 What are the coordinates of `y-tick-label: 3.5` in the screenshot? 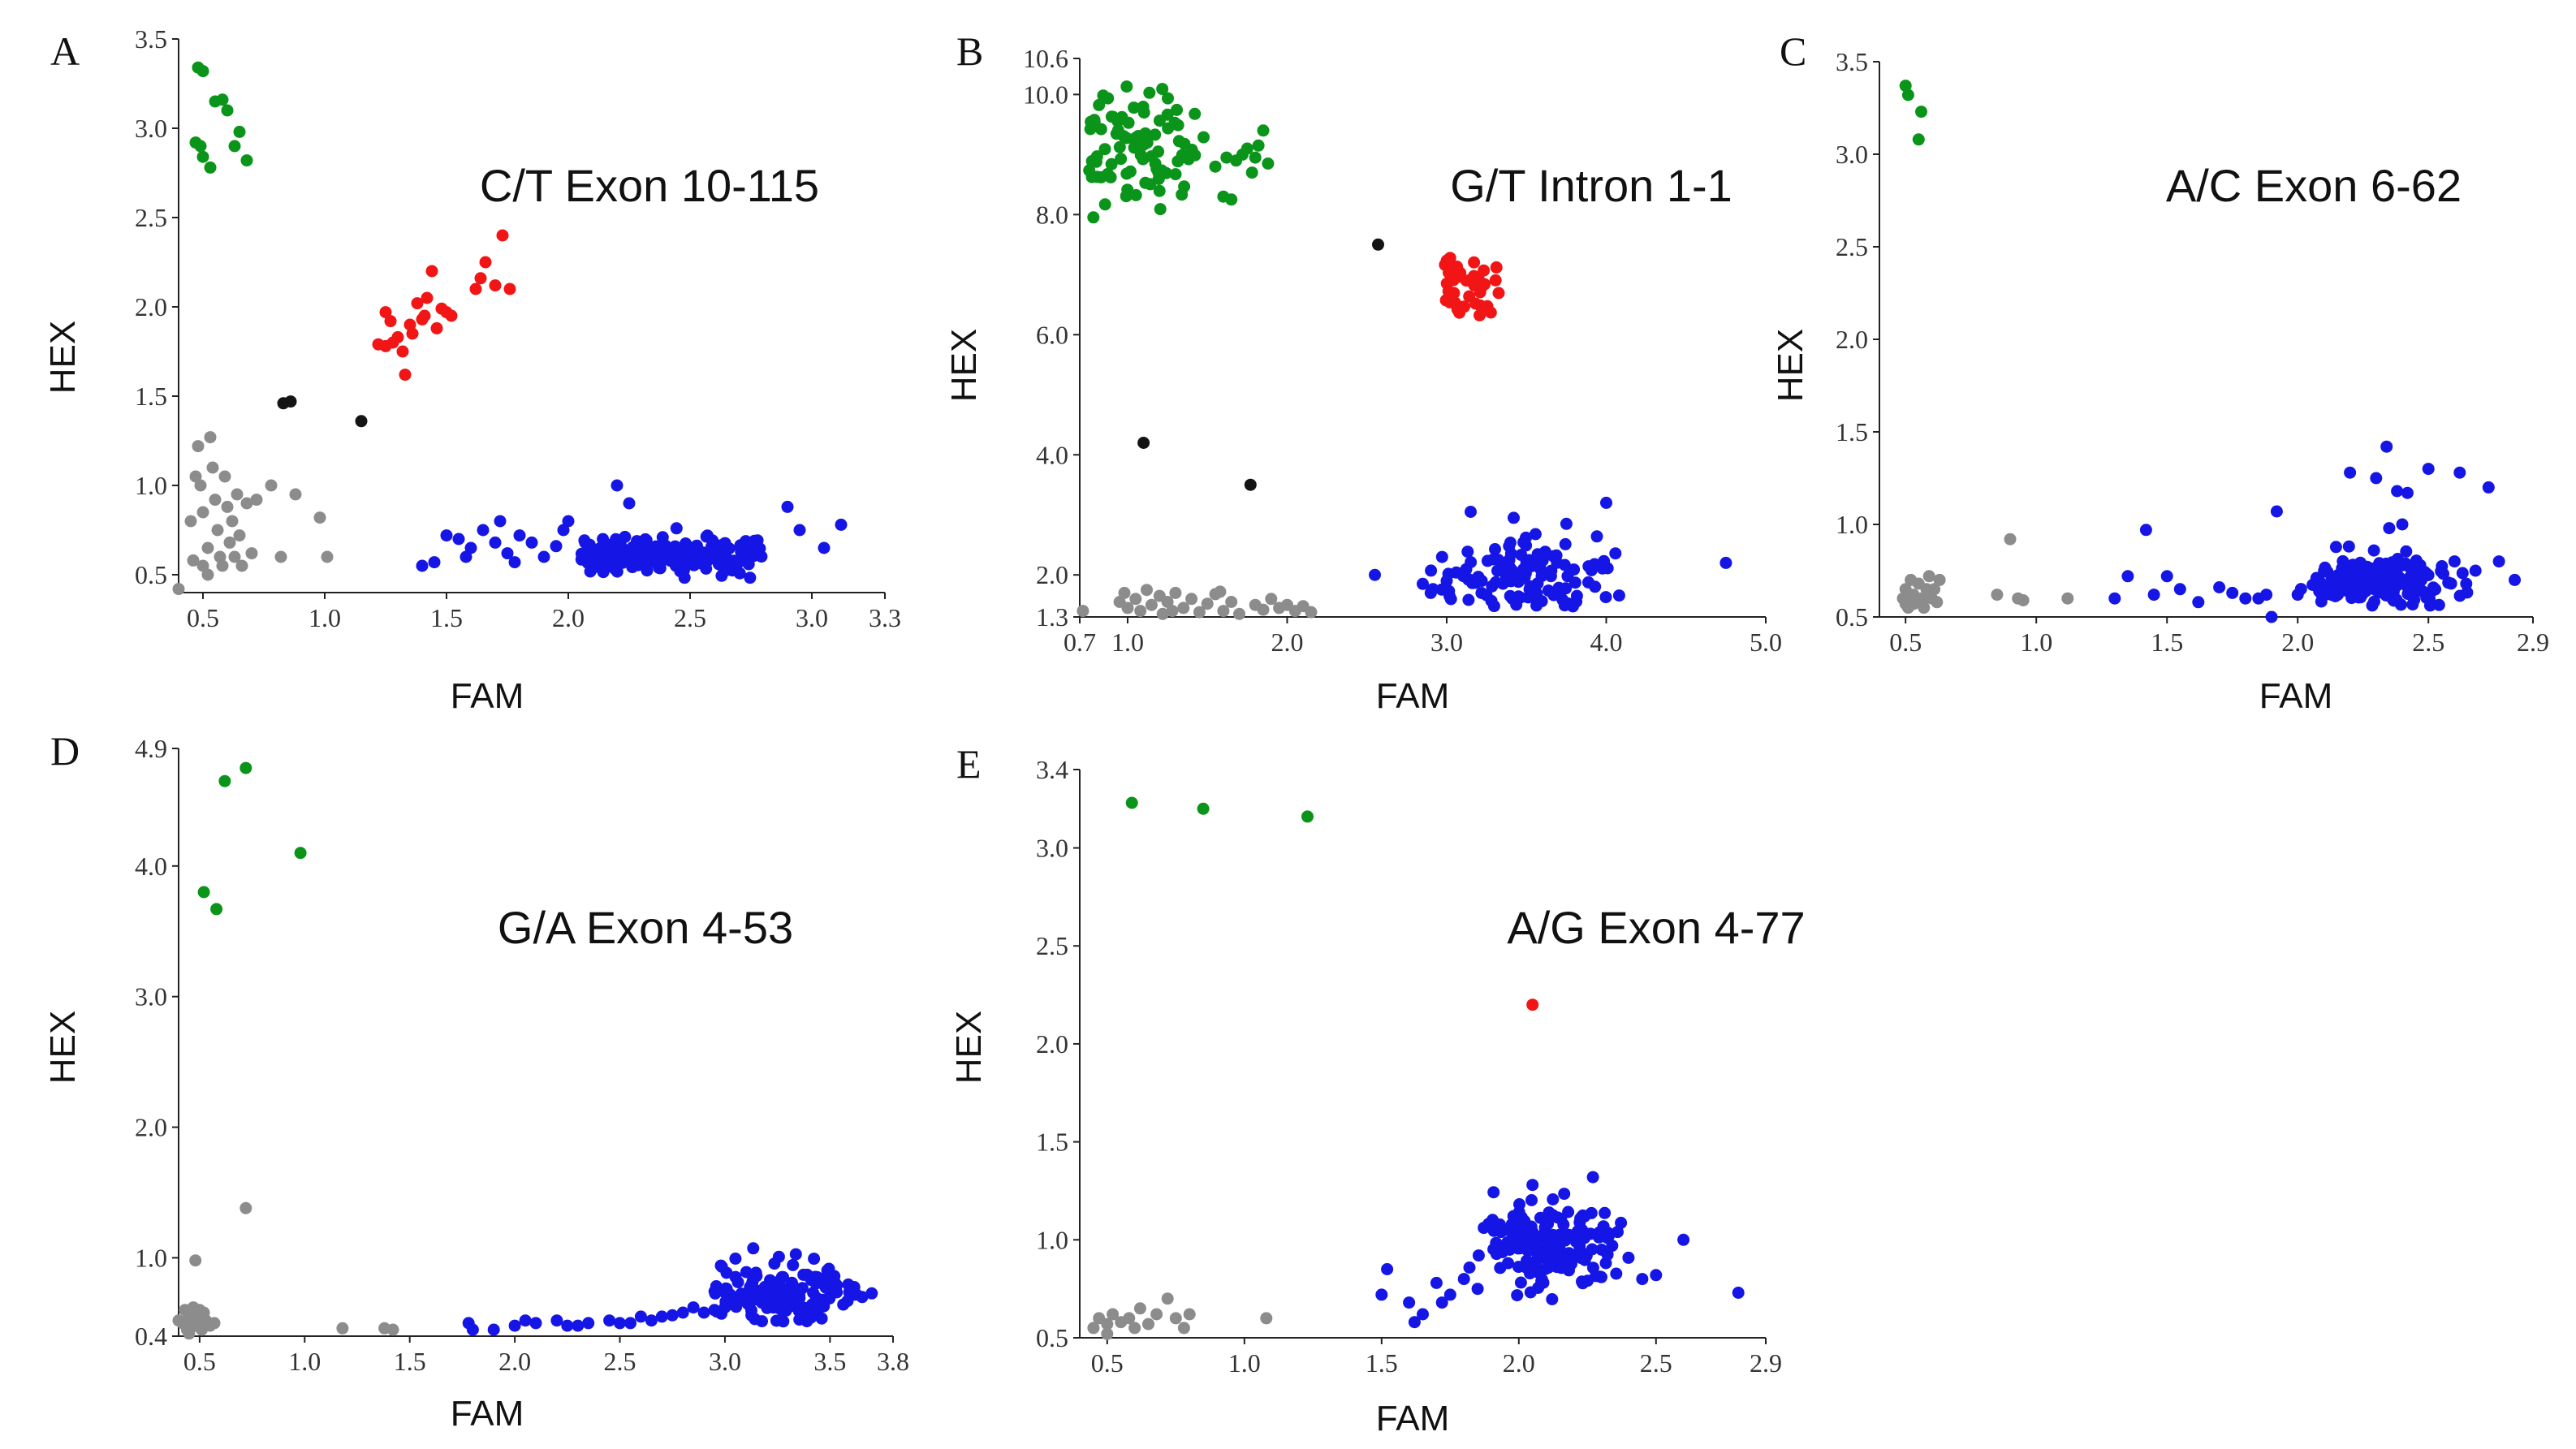 It's located at (151, 39).